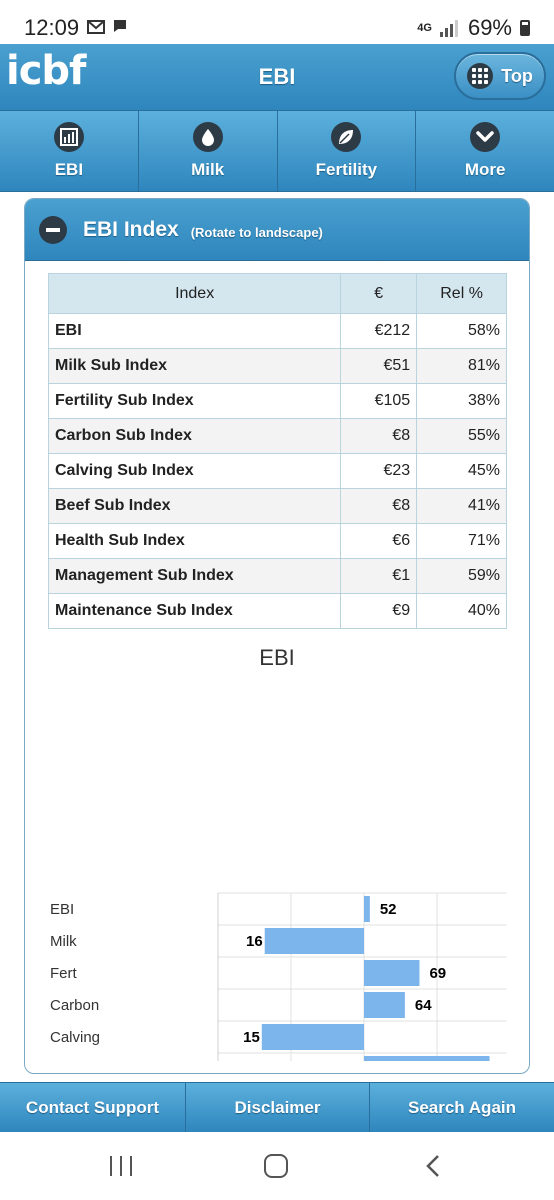  I want to click on back-icon, so click(433, 1166).